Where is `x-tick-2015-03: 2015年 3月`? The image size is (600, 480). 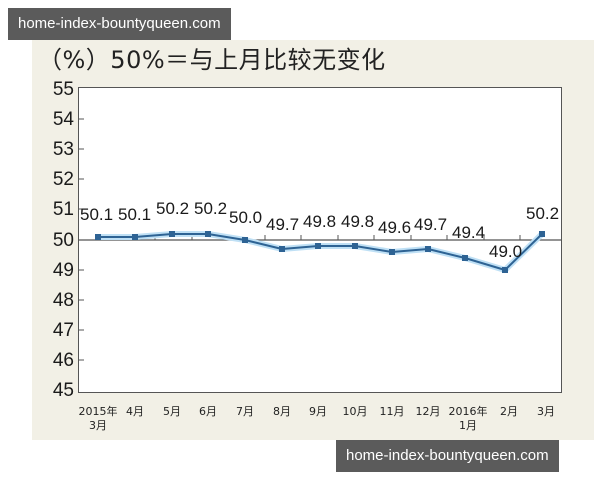
x-tick-2015-03: 2015年 3月 is located at coordinates (98, 419).